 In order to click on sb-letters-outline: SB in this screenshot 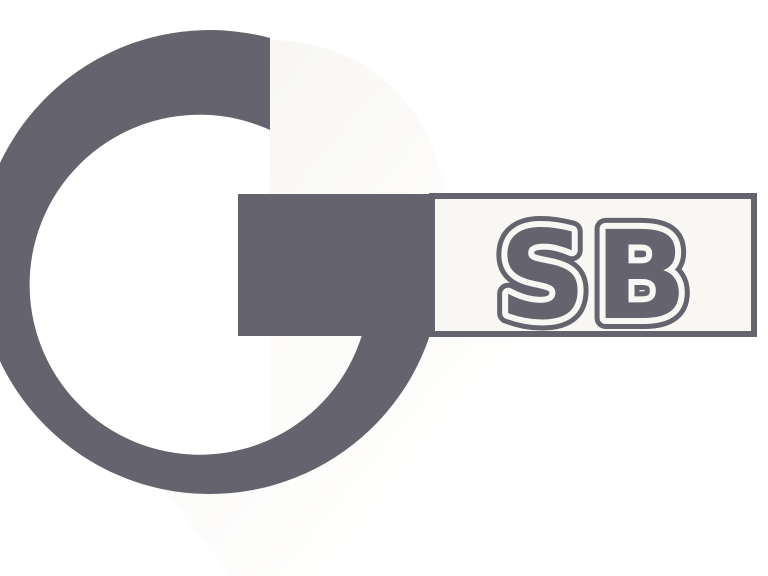, I will do `click(597, 276)`.